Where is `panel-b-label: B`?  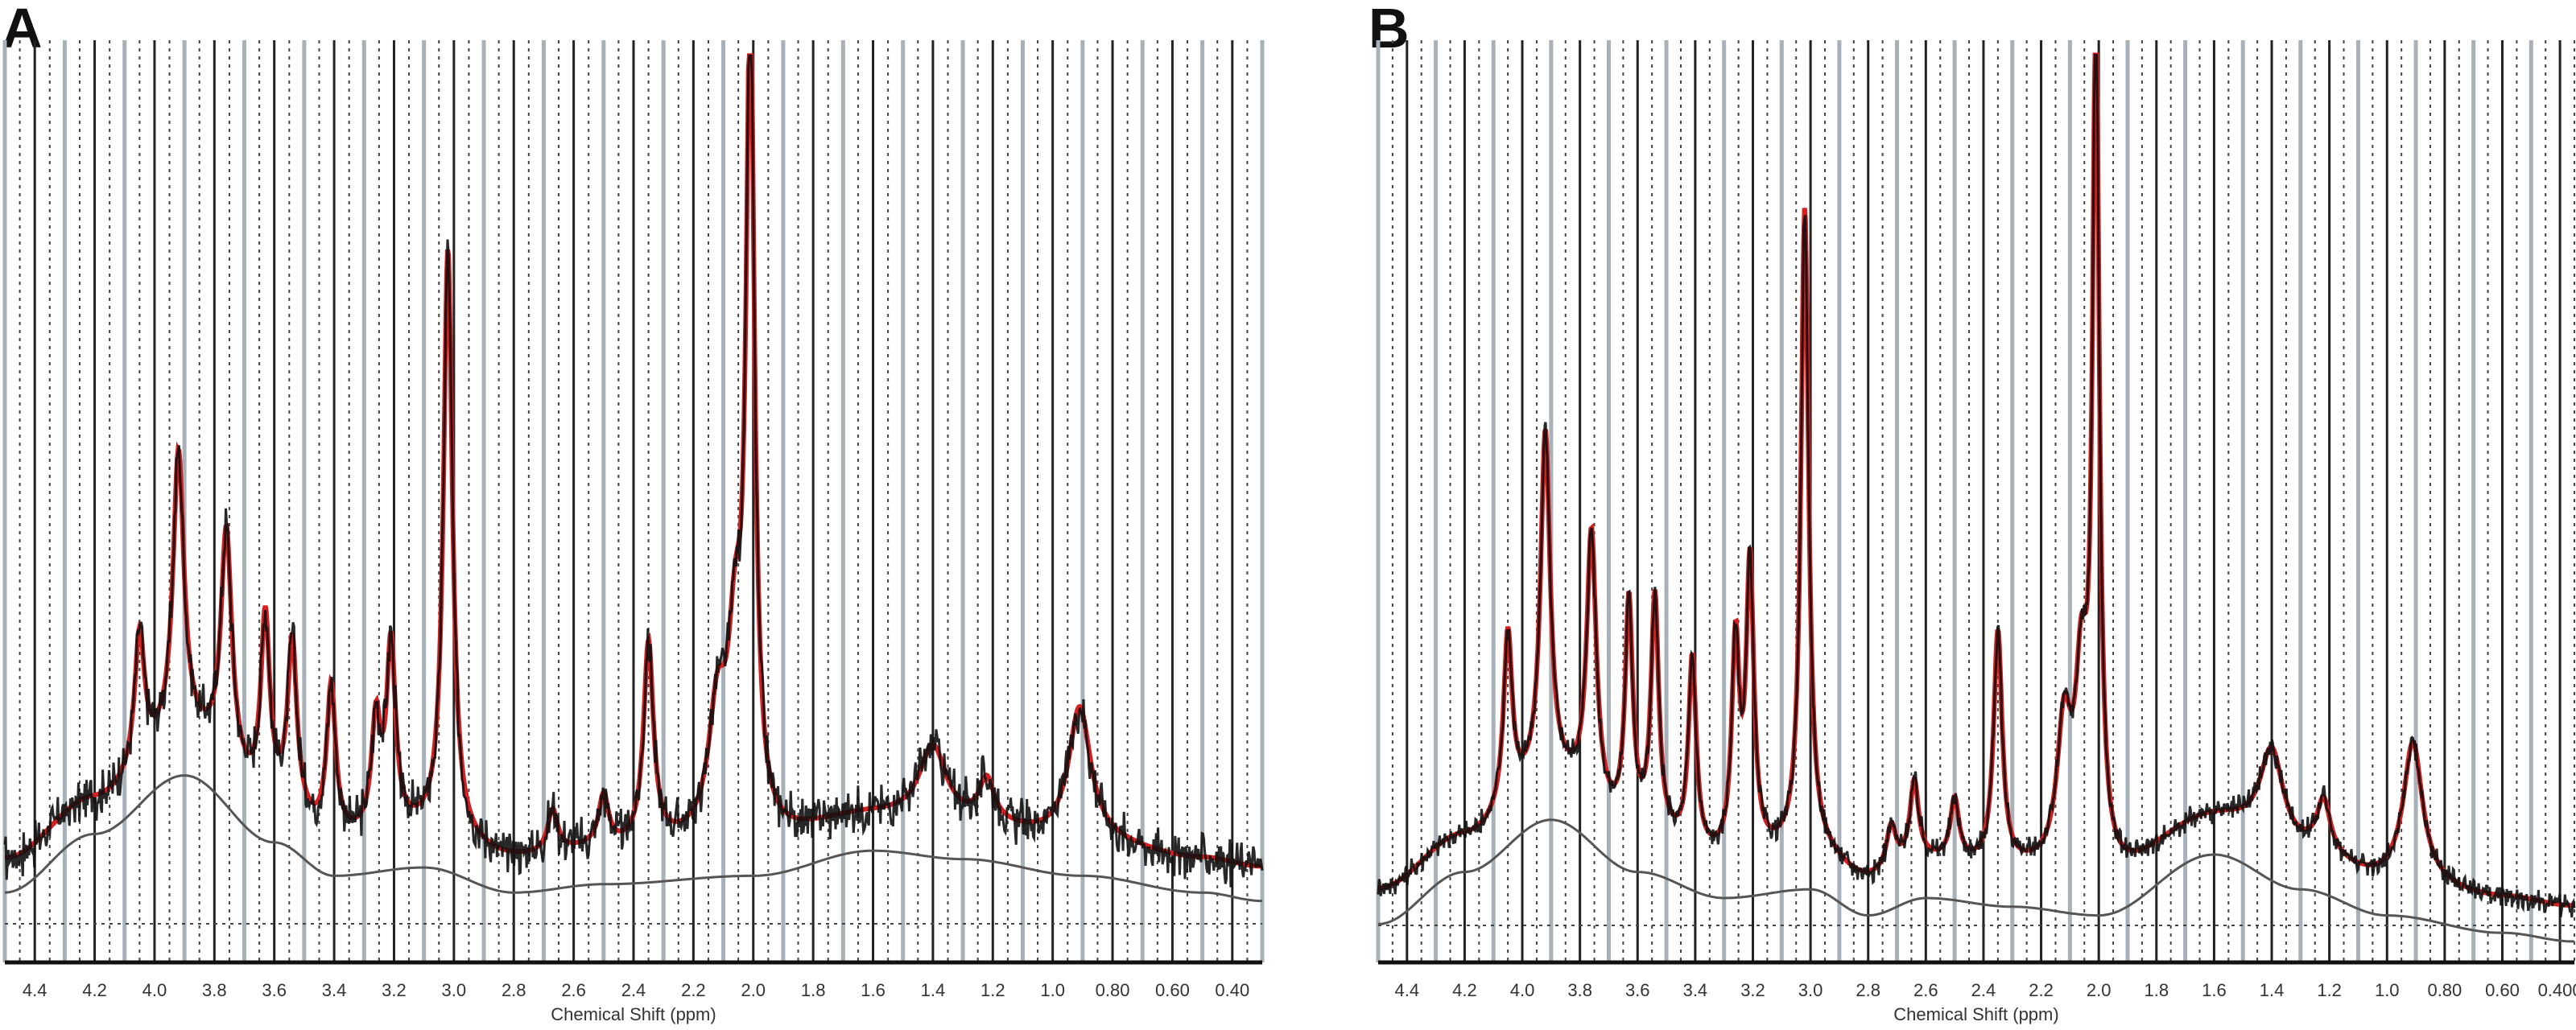 panel-b-label: B is located at coordinates (1389, 30).